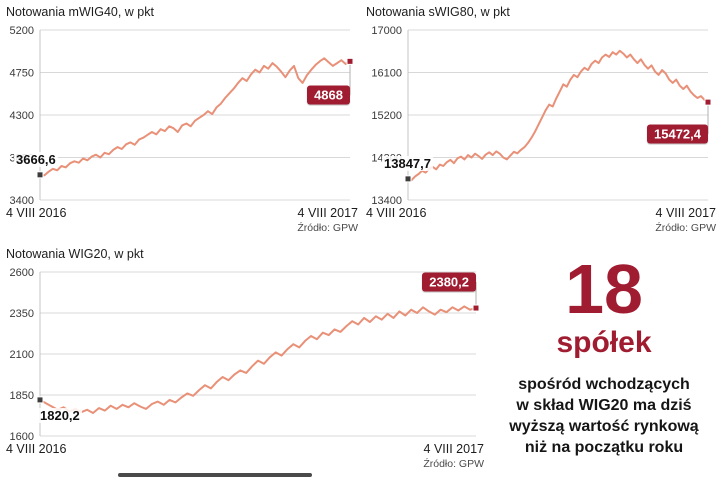 The image size is (720, 477). I want to click on svg-text: 2350, so click(22, 314).